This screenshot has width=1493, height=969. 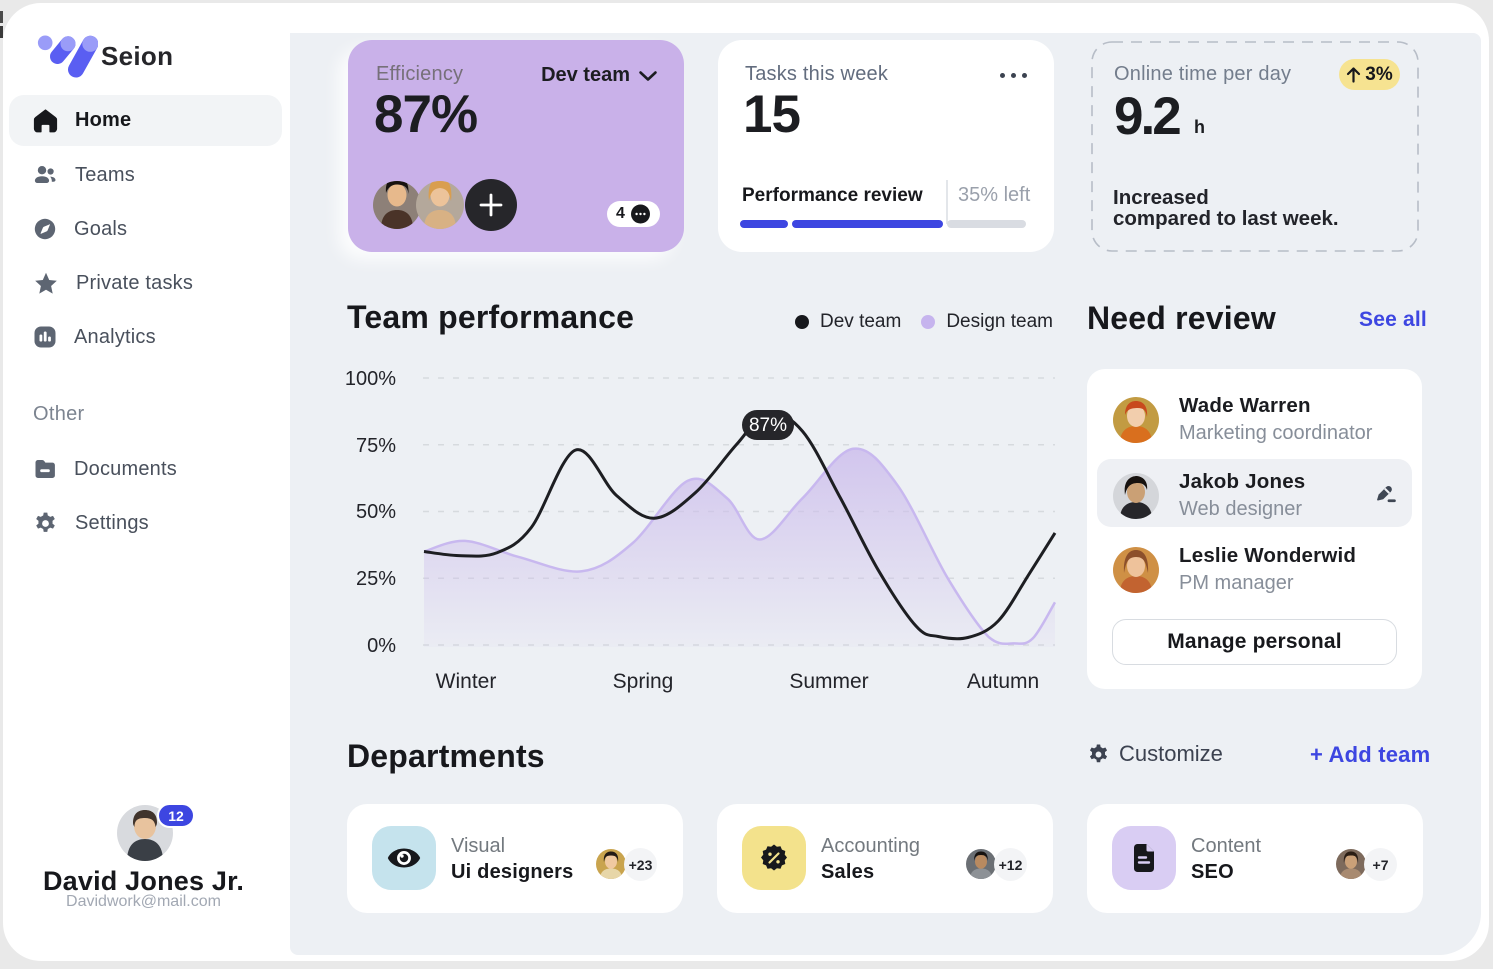 What do you see at coordinates (768, 425) in the screenshot?
I see `svg-text: 87%` at bounding box center [768, 425].